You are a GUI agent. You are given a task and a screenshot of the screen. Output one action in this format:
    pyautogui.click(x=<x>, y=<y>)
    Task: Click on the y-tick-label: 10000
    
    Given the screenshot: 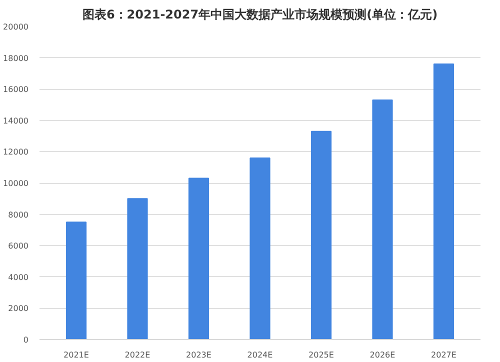 What is the action you would take?
    pyautogui.click(x=16, y=183)
    